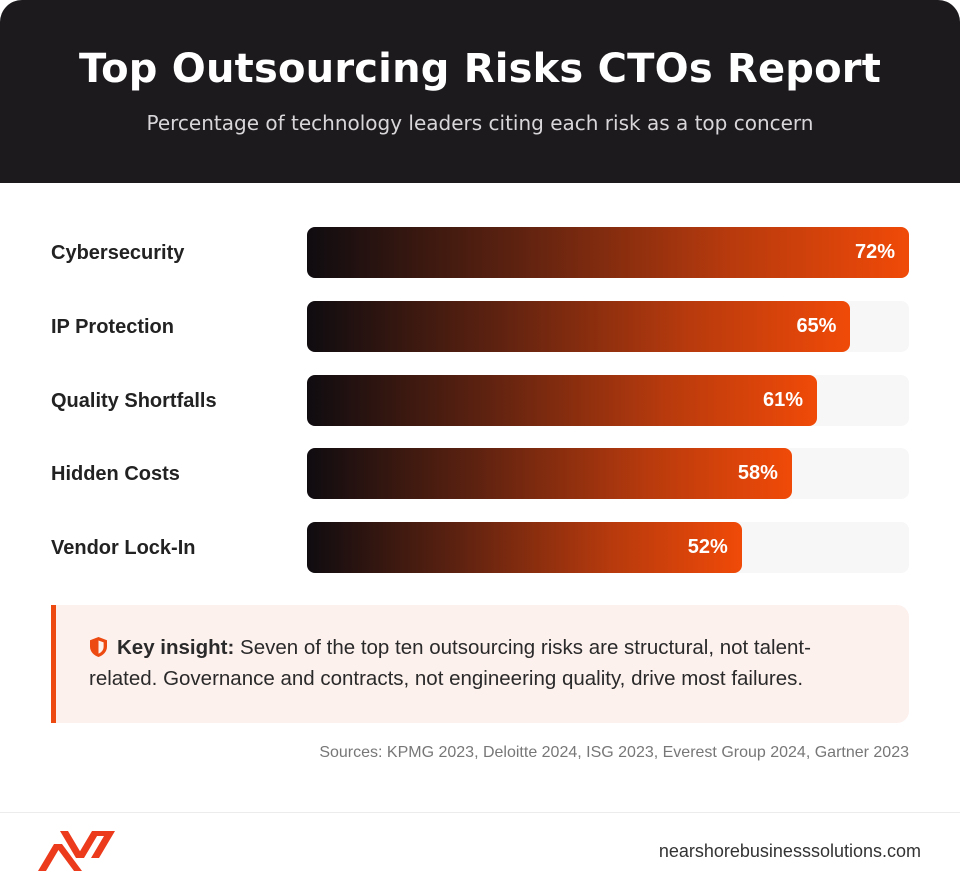 This screenshot has height=890, width=960. Describe the element at coordinates (874, 252) in the screenshot. I see `bar-value-label: 72%` at that location.